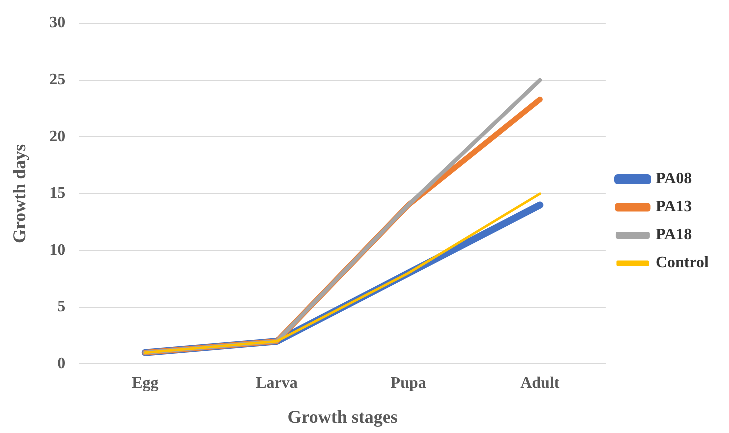 The width and height of the screenshot is (729, 433). I want to click on x-tick-label: Egg, so click(145, 383).